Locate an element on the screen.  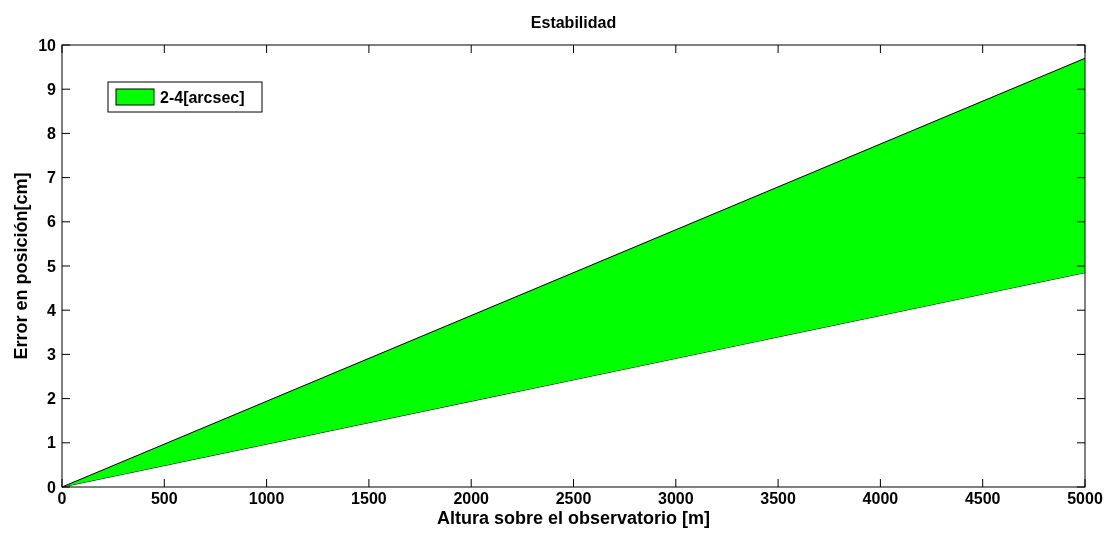
y-tick-label: 8 is located at coordinates (52, 133).